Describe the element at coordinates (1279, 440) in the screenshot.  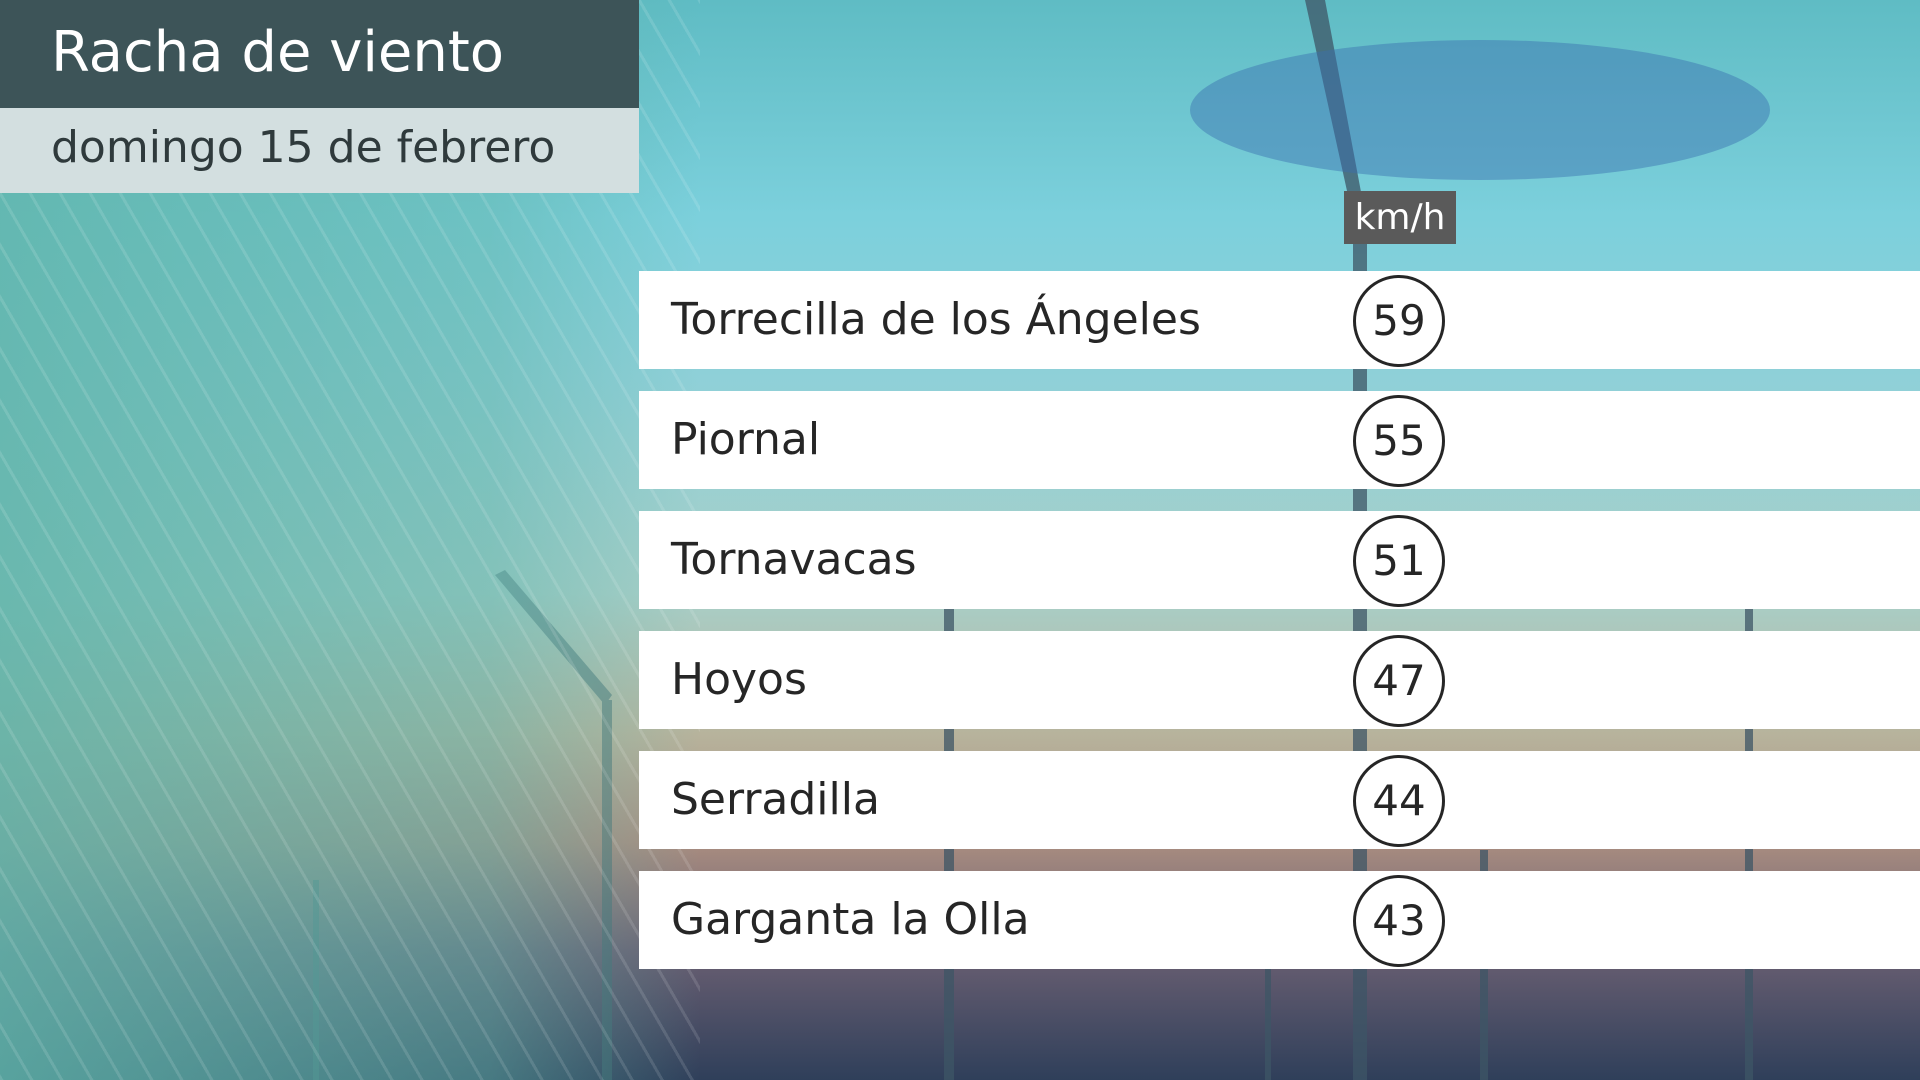
I see `table-row: Piornal 55` at that location.